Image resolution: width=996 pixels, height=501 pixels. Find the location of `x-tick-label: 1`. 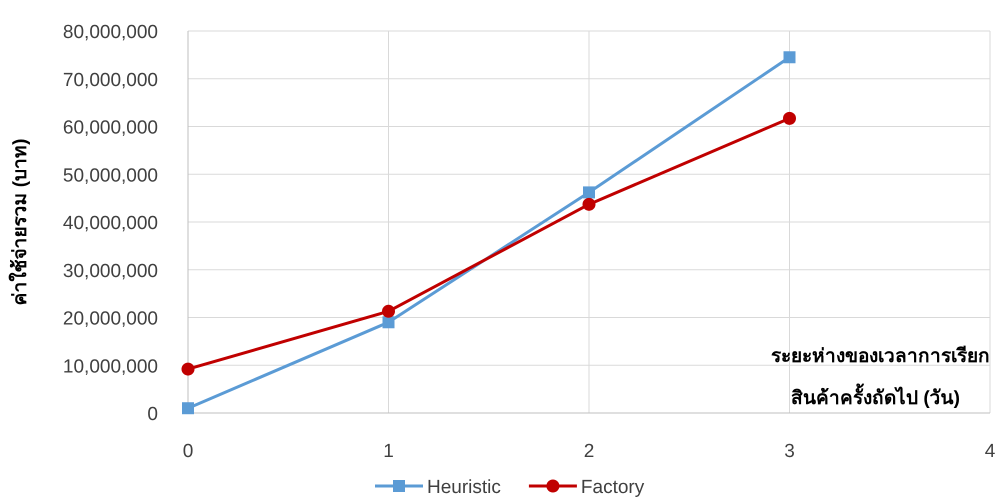

x-tick-label: 1 is located at coordinates (388, 451).